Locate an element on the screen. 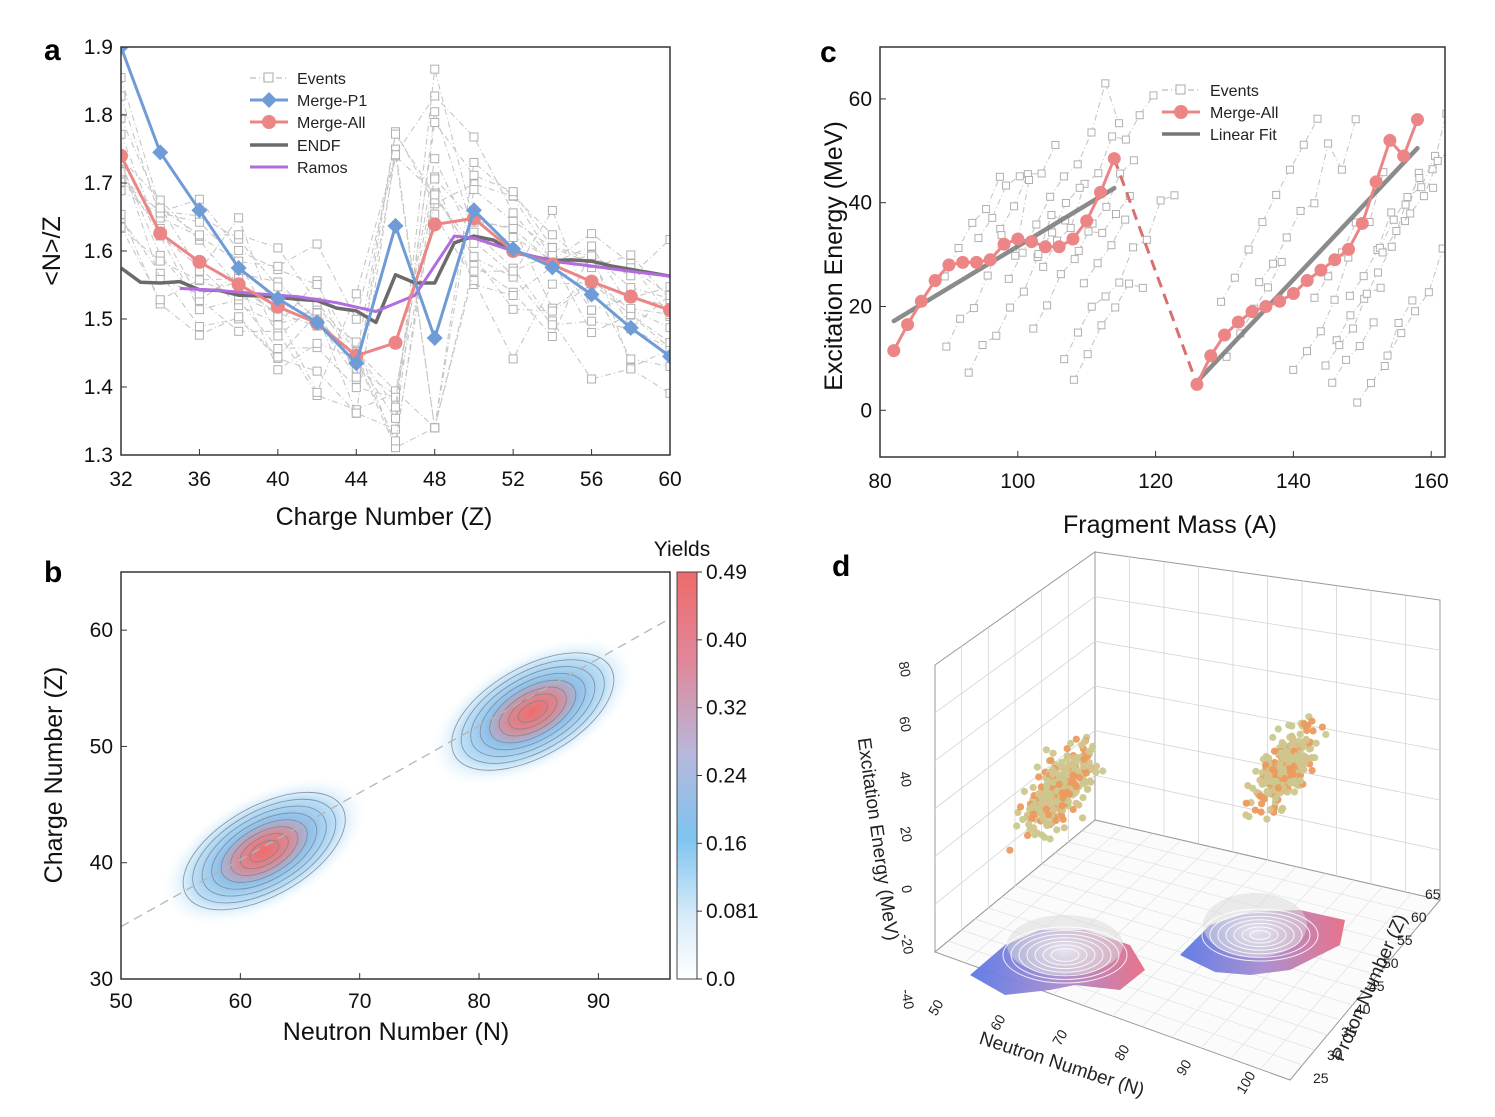  legend-merge-p1-marker is located at coordinates (269, 100).